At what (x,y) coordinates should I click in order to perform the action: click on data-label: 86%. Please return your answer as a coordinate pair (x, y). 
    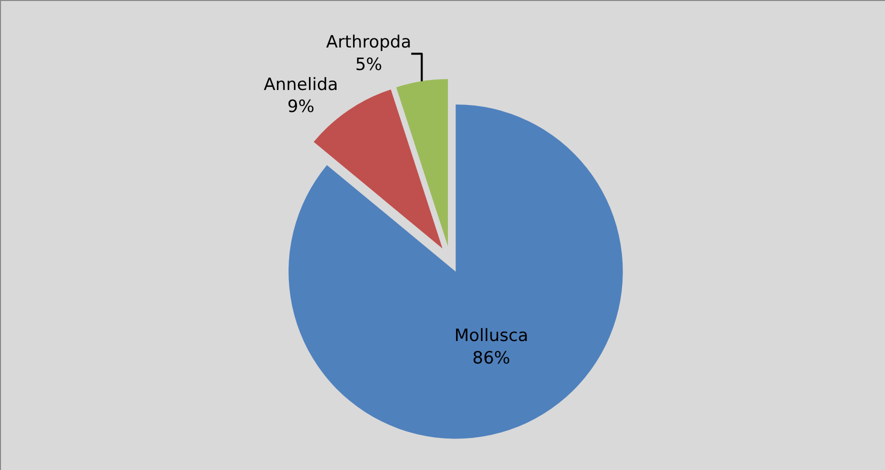
    Looking at the image, I should click on (491, 358).